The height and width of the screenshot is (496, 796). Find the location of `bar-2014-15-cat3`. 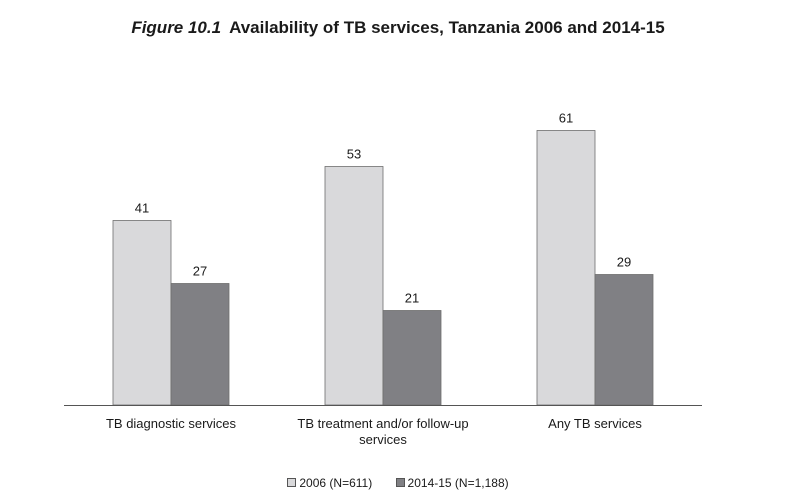

bar-2014-15-cat3 is located at coordinates (624, 340).